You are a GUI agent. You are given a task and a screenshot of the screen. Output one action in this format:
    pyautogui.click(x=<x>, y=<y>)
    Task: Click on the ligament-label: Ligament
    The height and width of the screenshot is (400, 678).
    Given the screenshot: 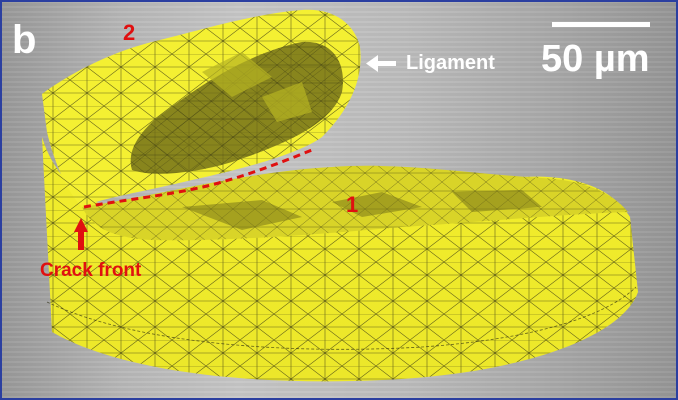 What is the action you would take?
    pyautogui.click(x=450, y=63)
    